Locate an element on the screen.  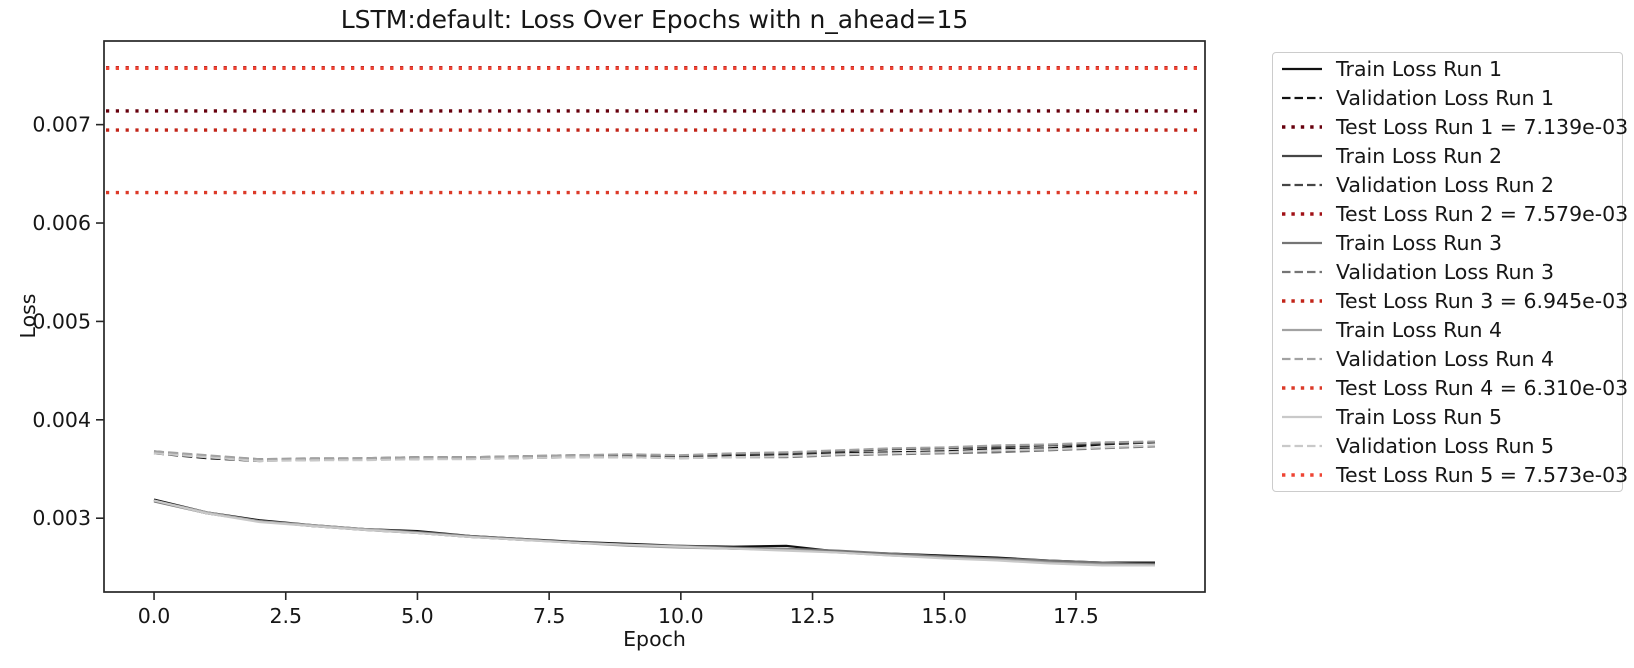
legend-item: Test Loss Run 3 = 6.945e-03 is located at coordinates (1454, 301).